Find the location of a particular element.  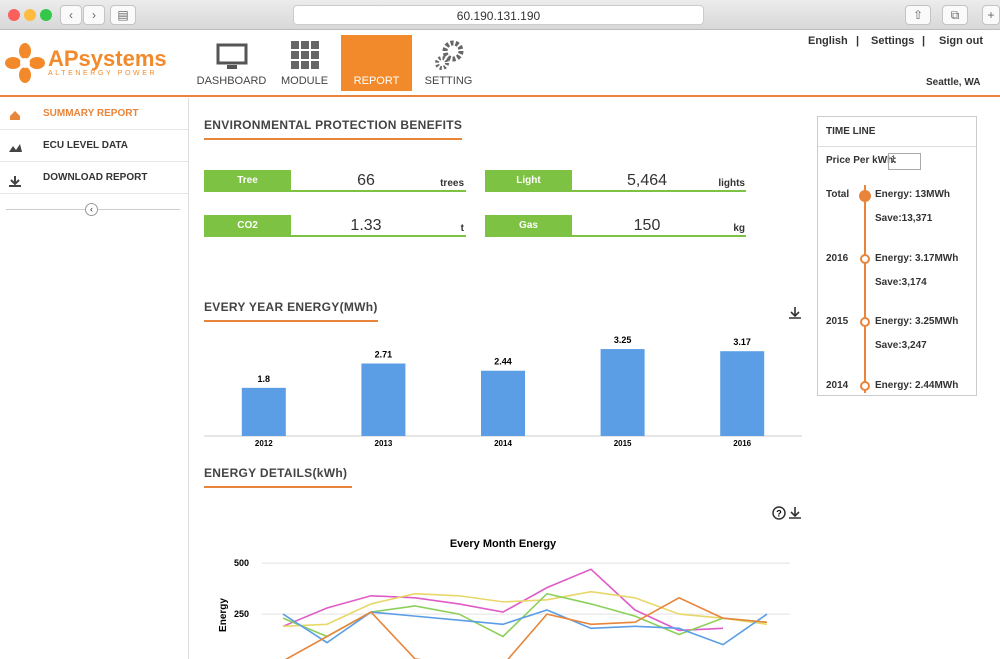

env-value: 1.33 is located at coordinates (366, 225).